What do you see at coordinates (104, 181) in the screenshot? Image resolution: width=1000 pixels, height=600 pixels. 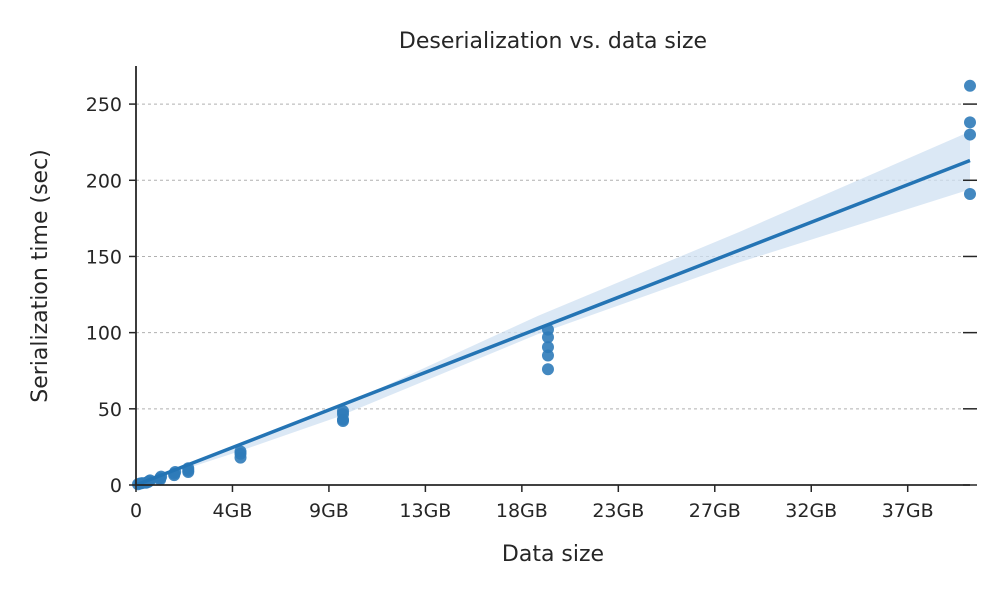 I see `y-tick-label: 200` at bounding box center [104, 181].